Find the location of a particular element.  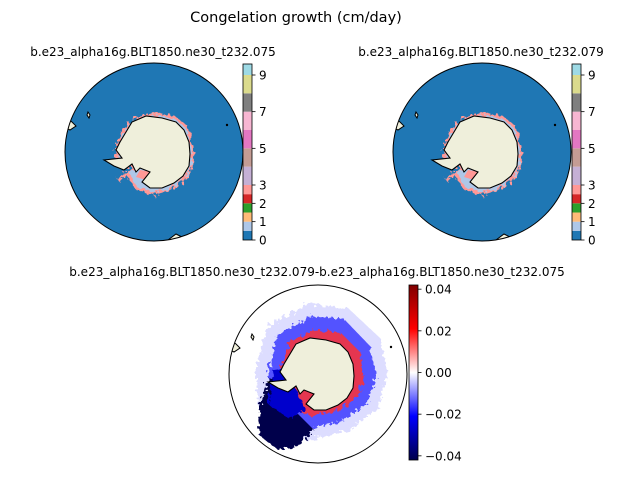

panel-c-colorbar-gradient is located at coordinates (413, 372).